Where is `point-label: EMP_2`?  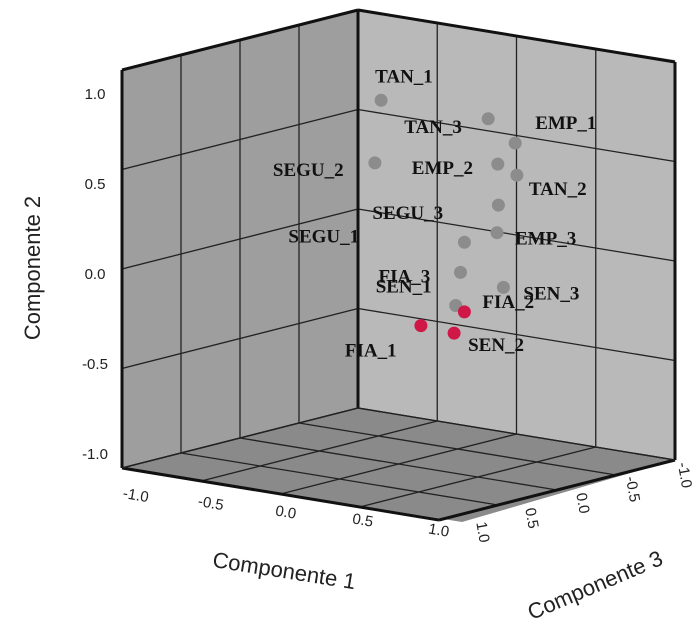 point-label: EMP_2 is located at coordinates (442, 168).